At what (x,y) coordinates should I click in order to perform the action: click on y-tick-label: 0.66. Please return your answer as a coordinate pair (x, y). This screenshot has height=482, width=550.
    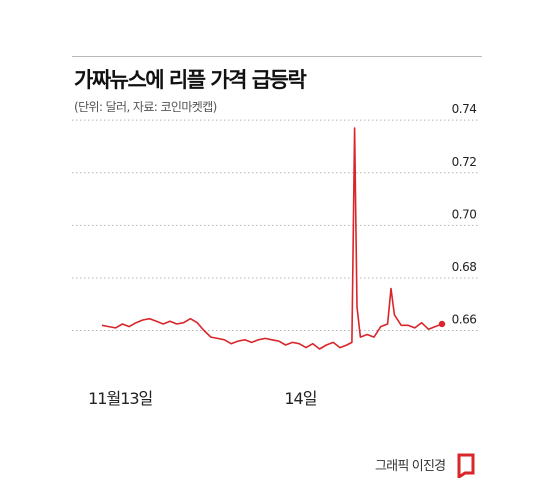
    Looking at the image, I should click on (464, 320).